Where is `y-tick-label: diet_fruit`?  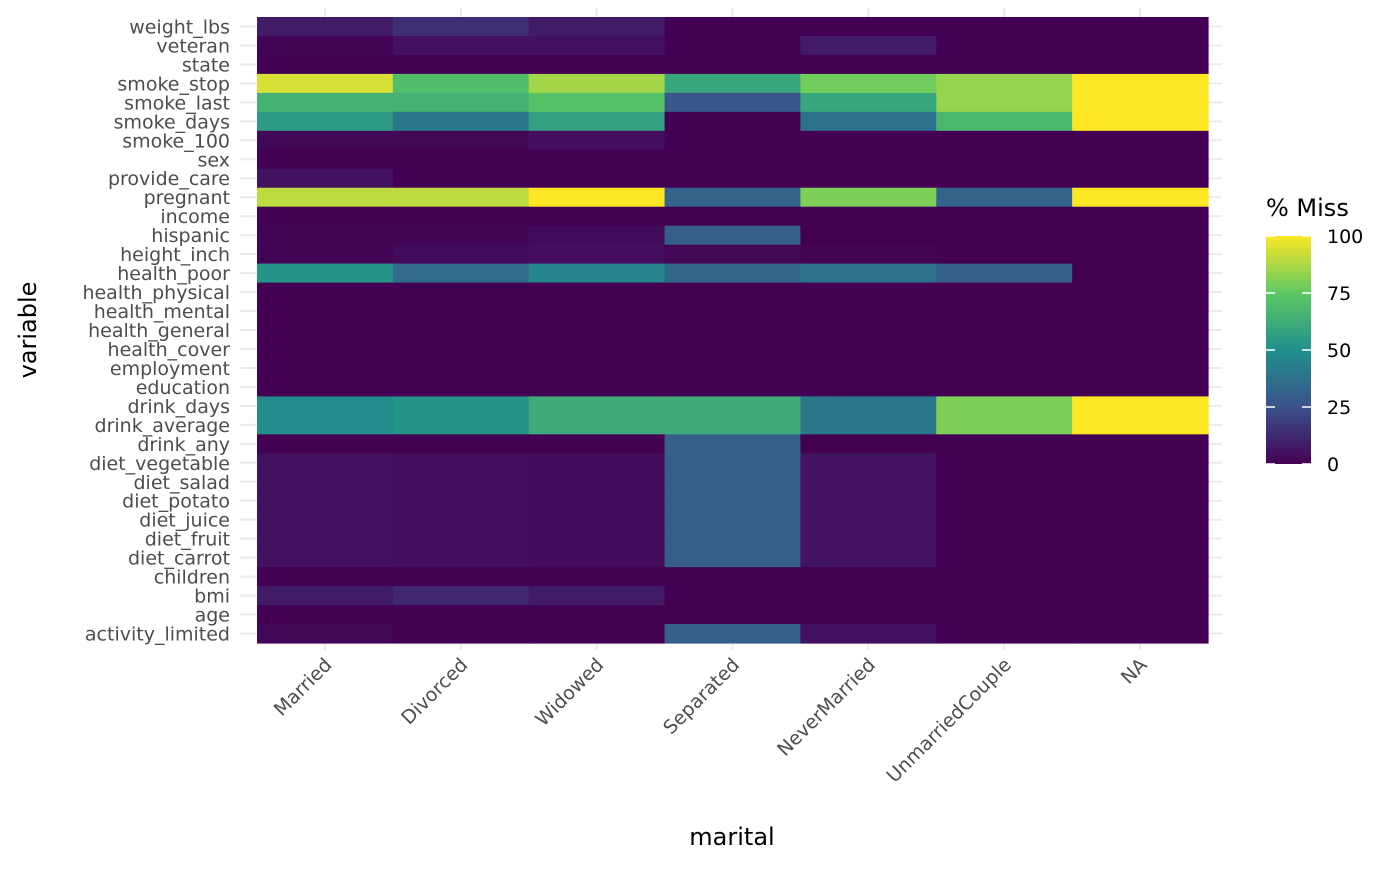 y-tick-label: diet_fruit is located at coordinates (187, 540).